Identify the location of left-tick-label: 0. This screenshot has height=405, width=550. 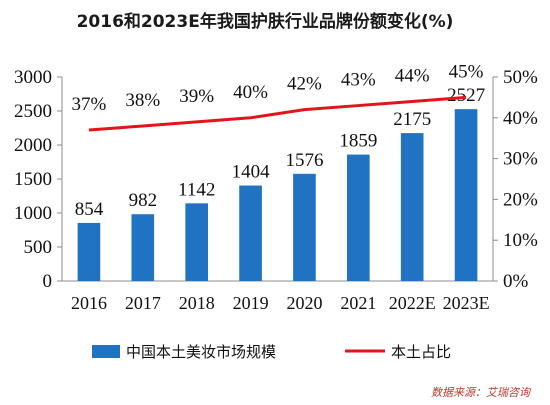
(48, 281).